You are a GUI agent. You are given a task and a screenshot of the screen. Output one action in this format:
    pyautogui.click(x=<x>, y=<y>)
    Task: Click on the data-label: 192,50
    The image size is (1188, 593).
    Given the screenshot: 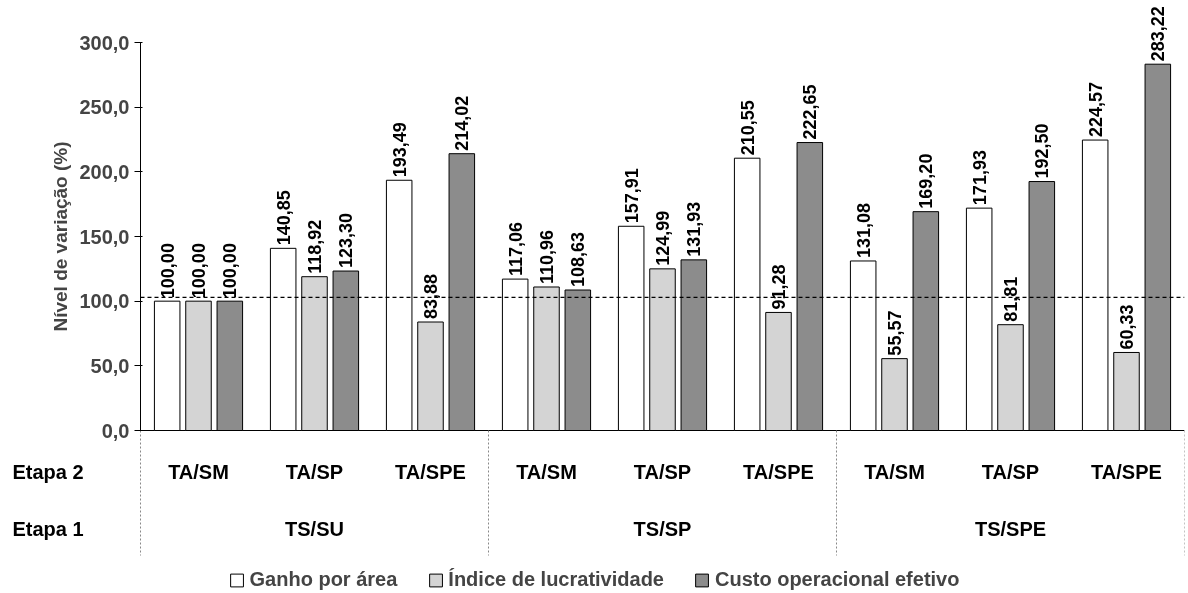 What is the action you would take?
    pyautogui.click(x=1042, y=151)
    